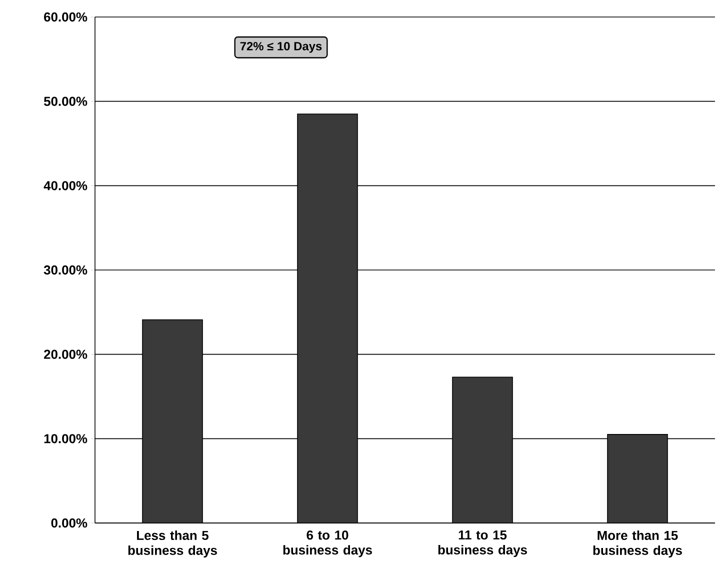 The image size is (717, 588). Describe the element at coordinates (69, 523) in the screenshot. I see `y-tick-label: 0.00%` at that location.